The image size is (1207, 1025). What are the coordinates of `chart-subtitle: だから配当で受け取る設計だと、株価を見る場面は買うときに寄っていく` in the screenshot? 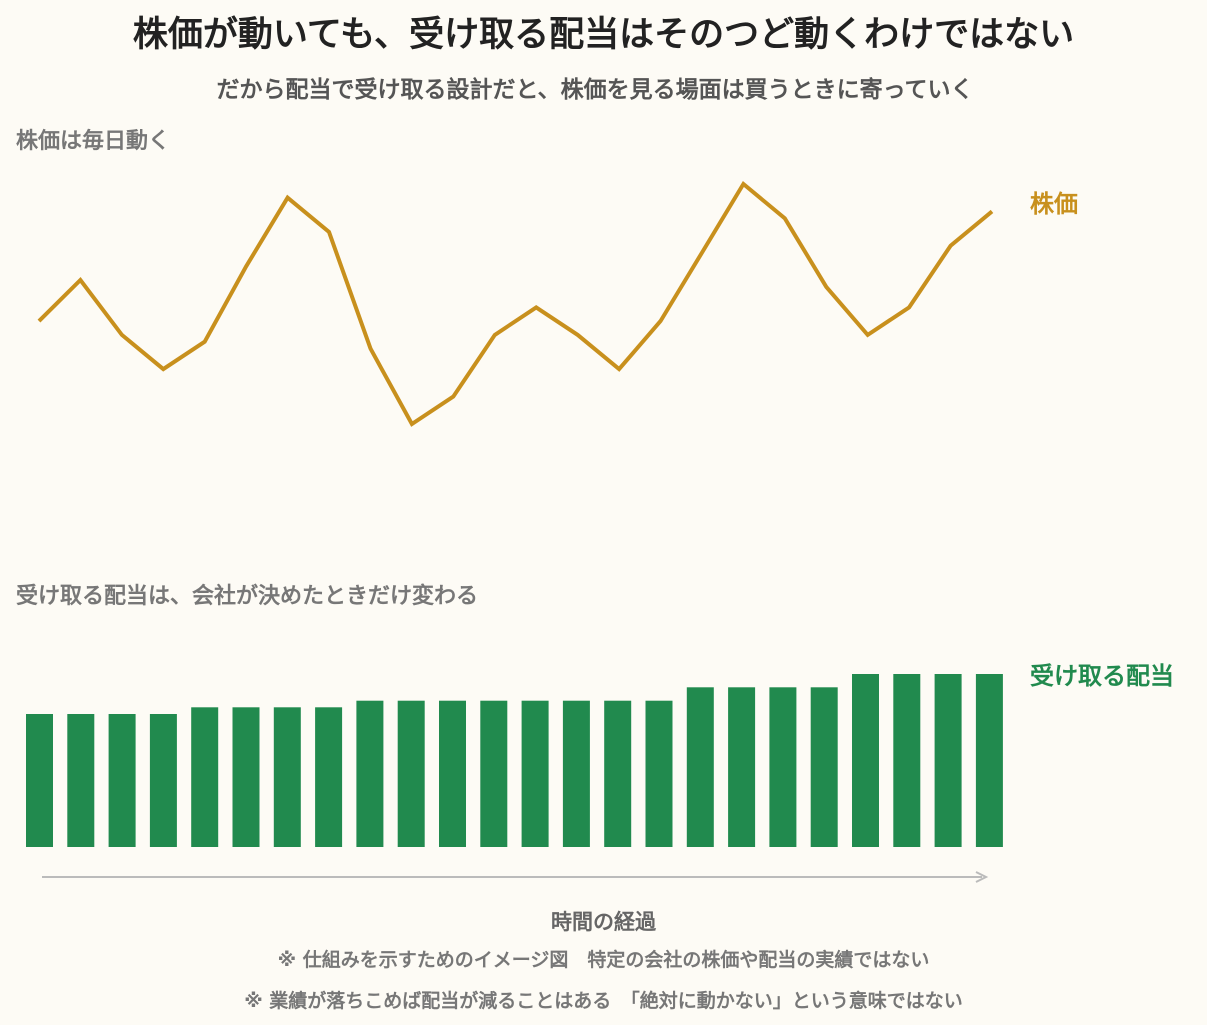 It's located at (595, 90).